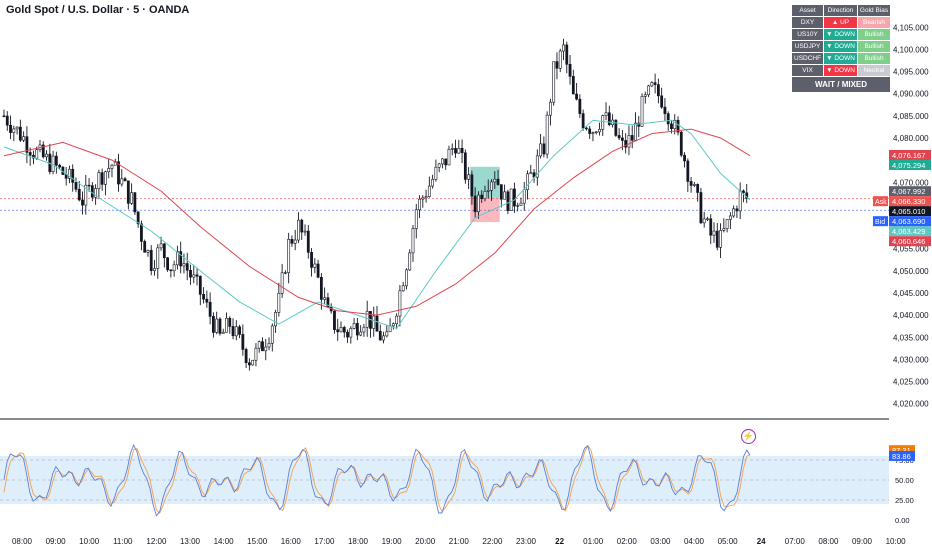 Image resolution: width=932 pixels, height=550 pixels. I want to click on x-tick-label: 17:00, so click(324, 541).